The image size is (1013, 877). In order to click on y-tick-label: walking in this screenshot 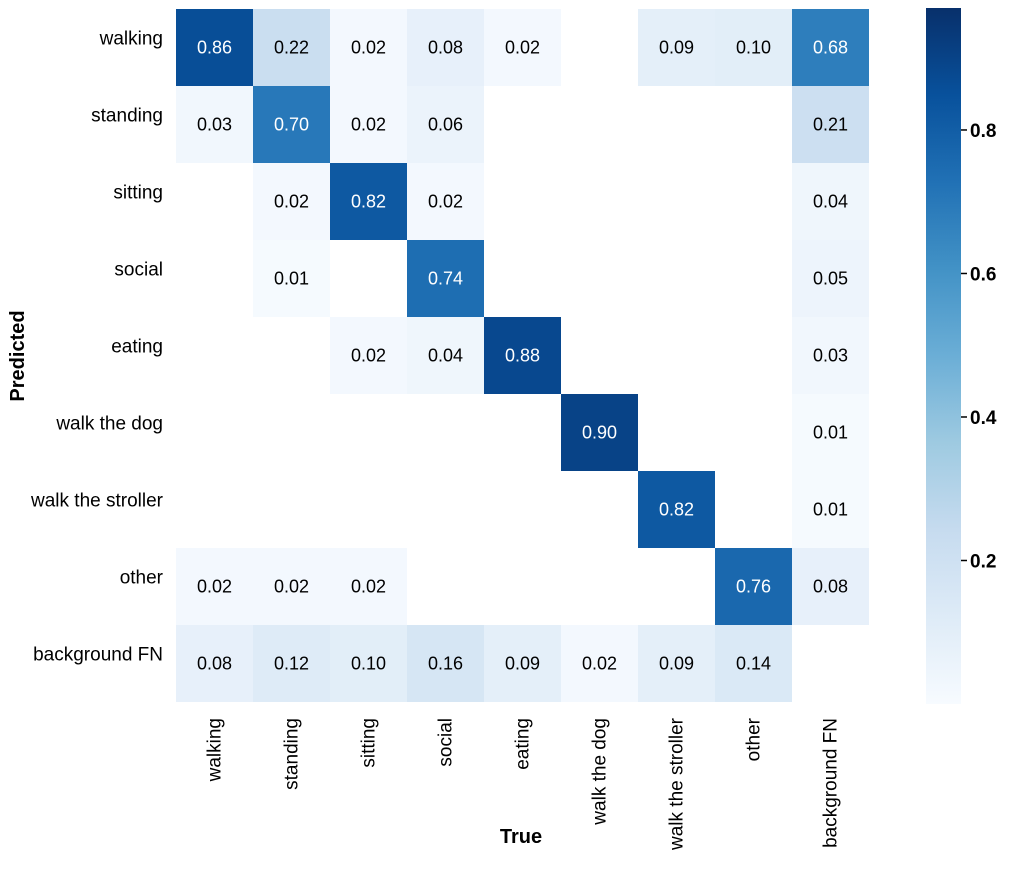, I will do `click(131, 39)`.